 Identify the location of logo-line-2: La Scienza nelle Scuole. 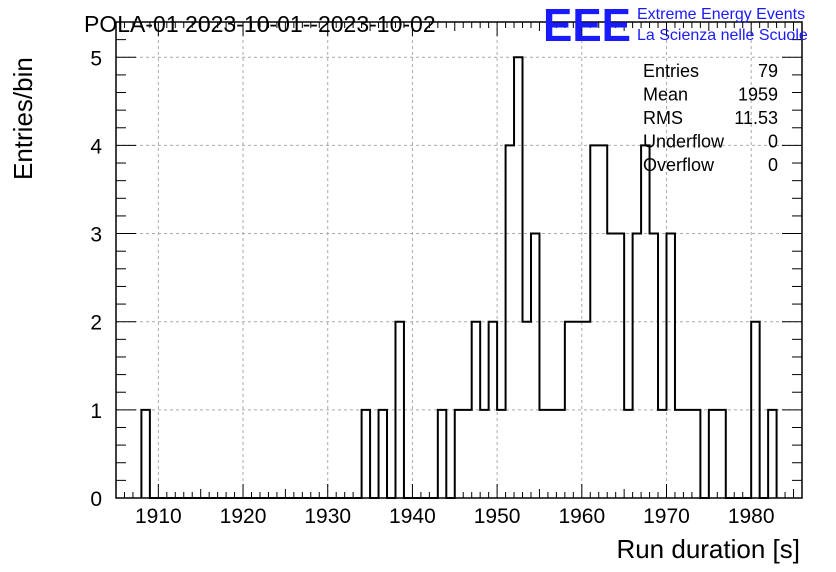
(722, 35).